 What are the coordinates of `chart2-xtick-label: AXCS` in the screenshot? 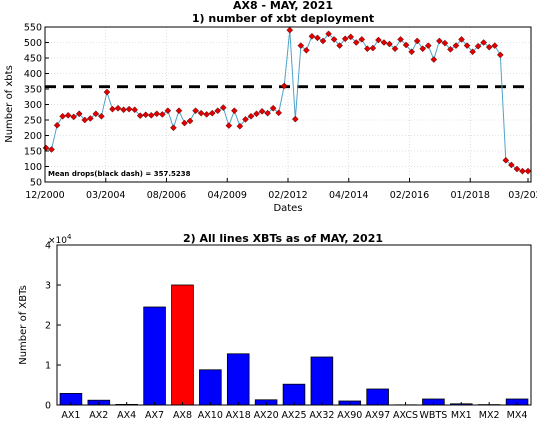 It's located at (405, 415).